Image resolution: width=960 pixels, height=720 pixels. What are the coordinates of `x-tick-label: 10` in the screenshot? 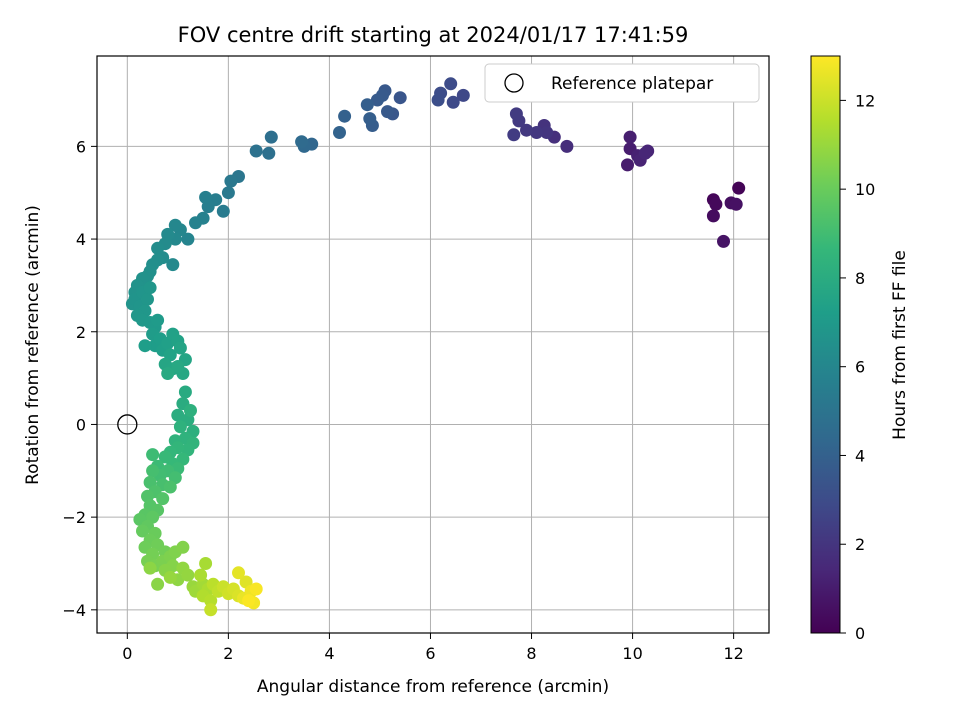 It's located at (632, 653).